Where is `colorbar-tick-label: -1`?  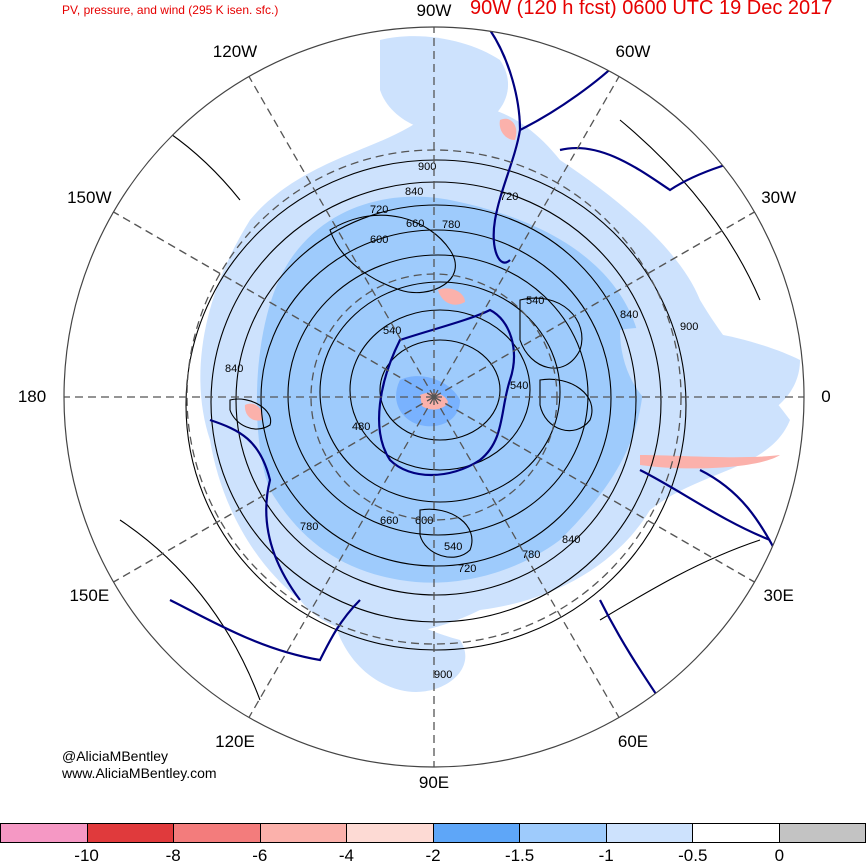 colorbar-tick-label: -1 is located at coordinates (606, 855).